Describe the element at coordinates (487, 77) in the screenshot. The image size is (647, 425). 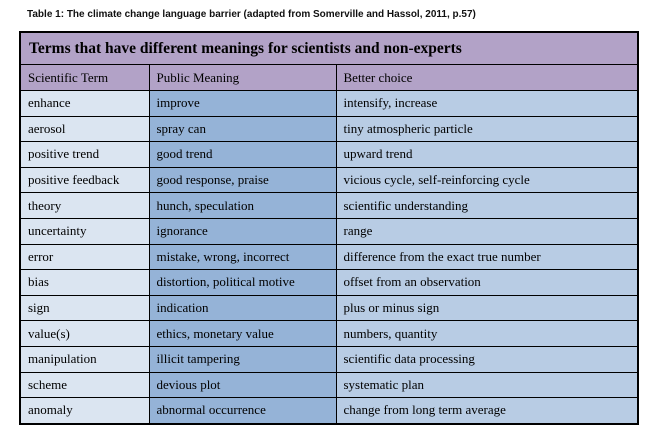
I see `column-header-3: Better choice` at that location.